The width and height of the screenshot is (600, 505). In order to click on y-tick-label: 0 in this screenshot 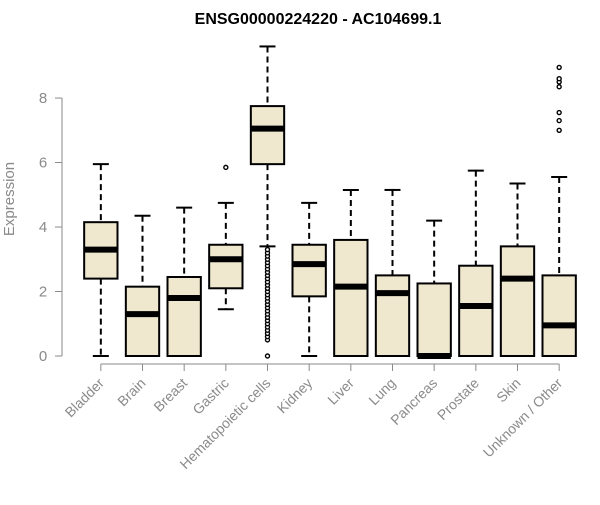, I will do `click(43, 356)`.